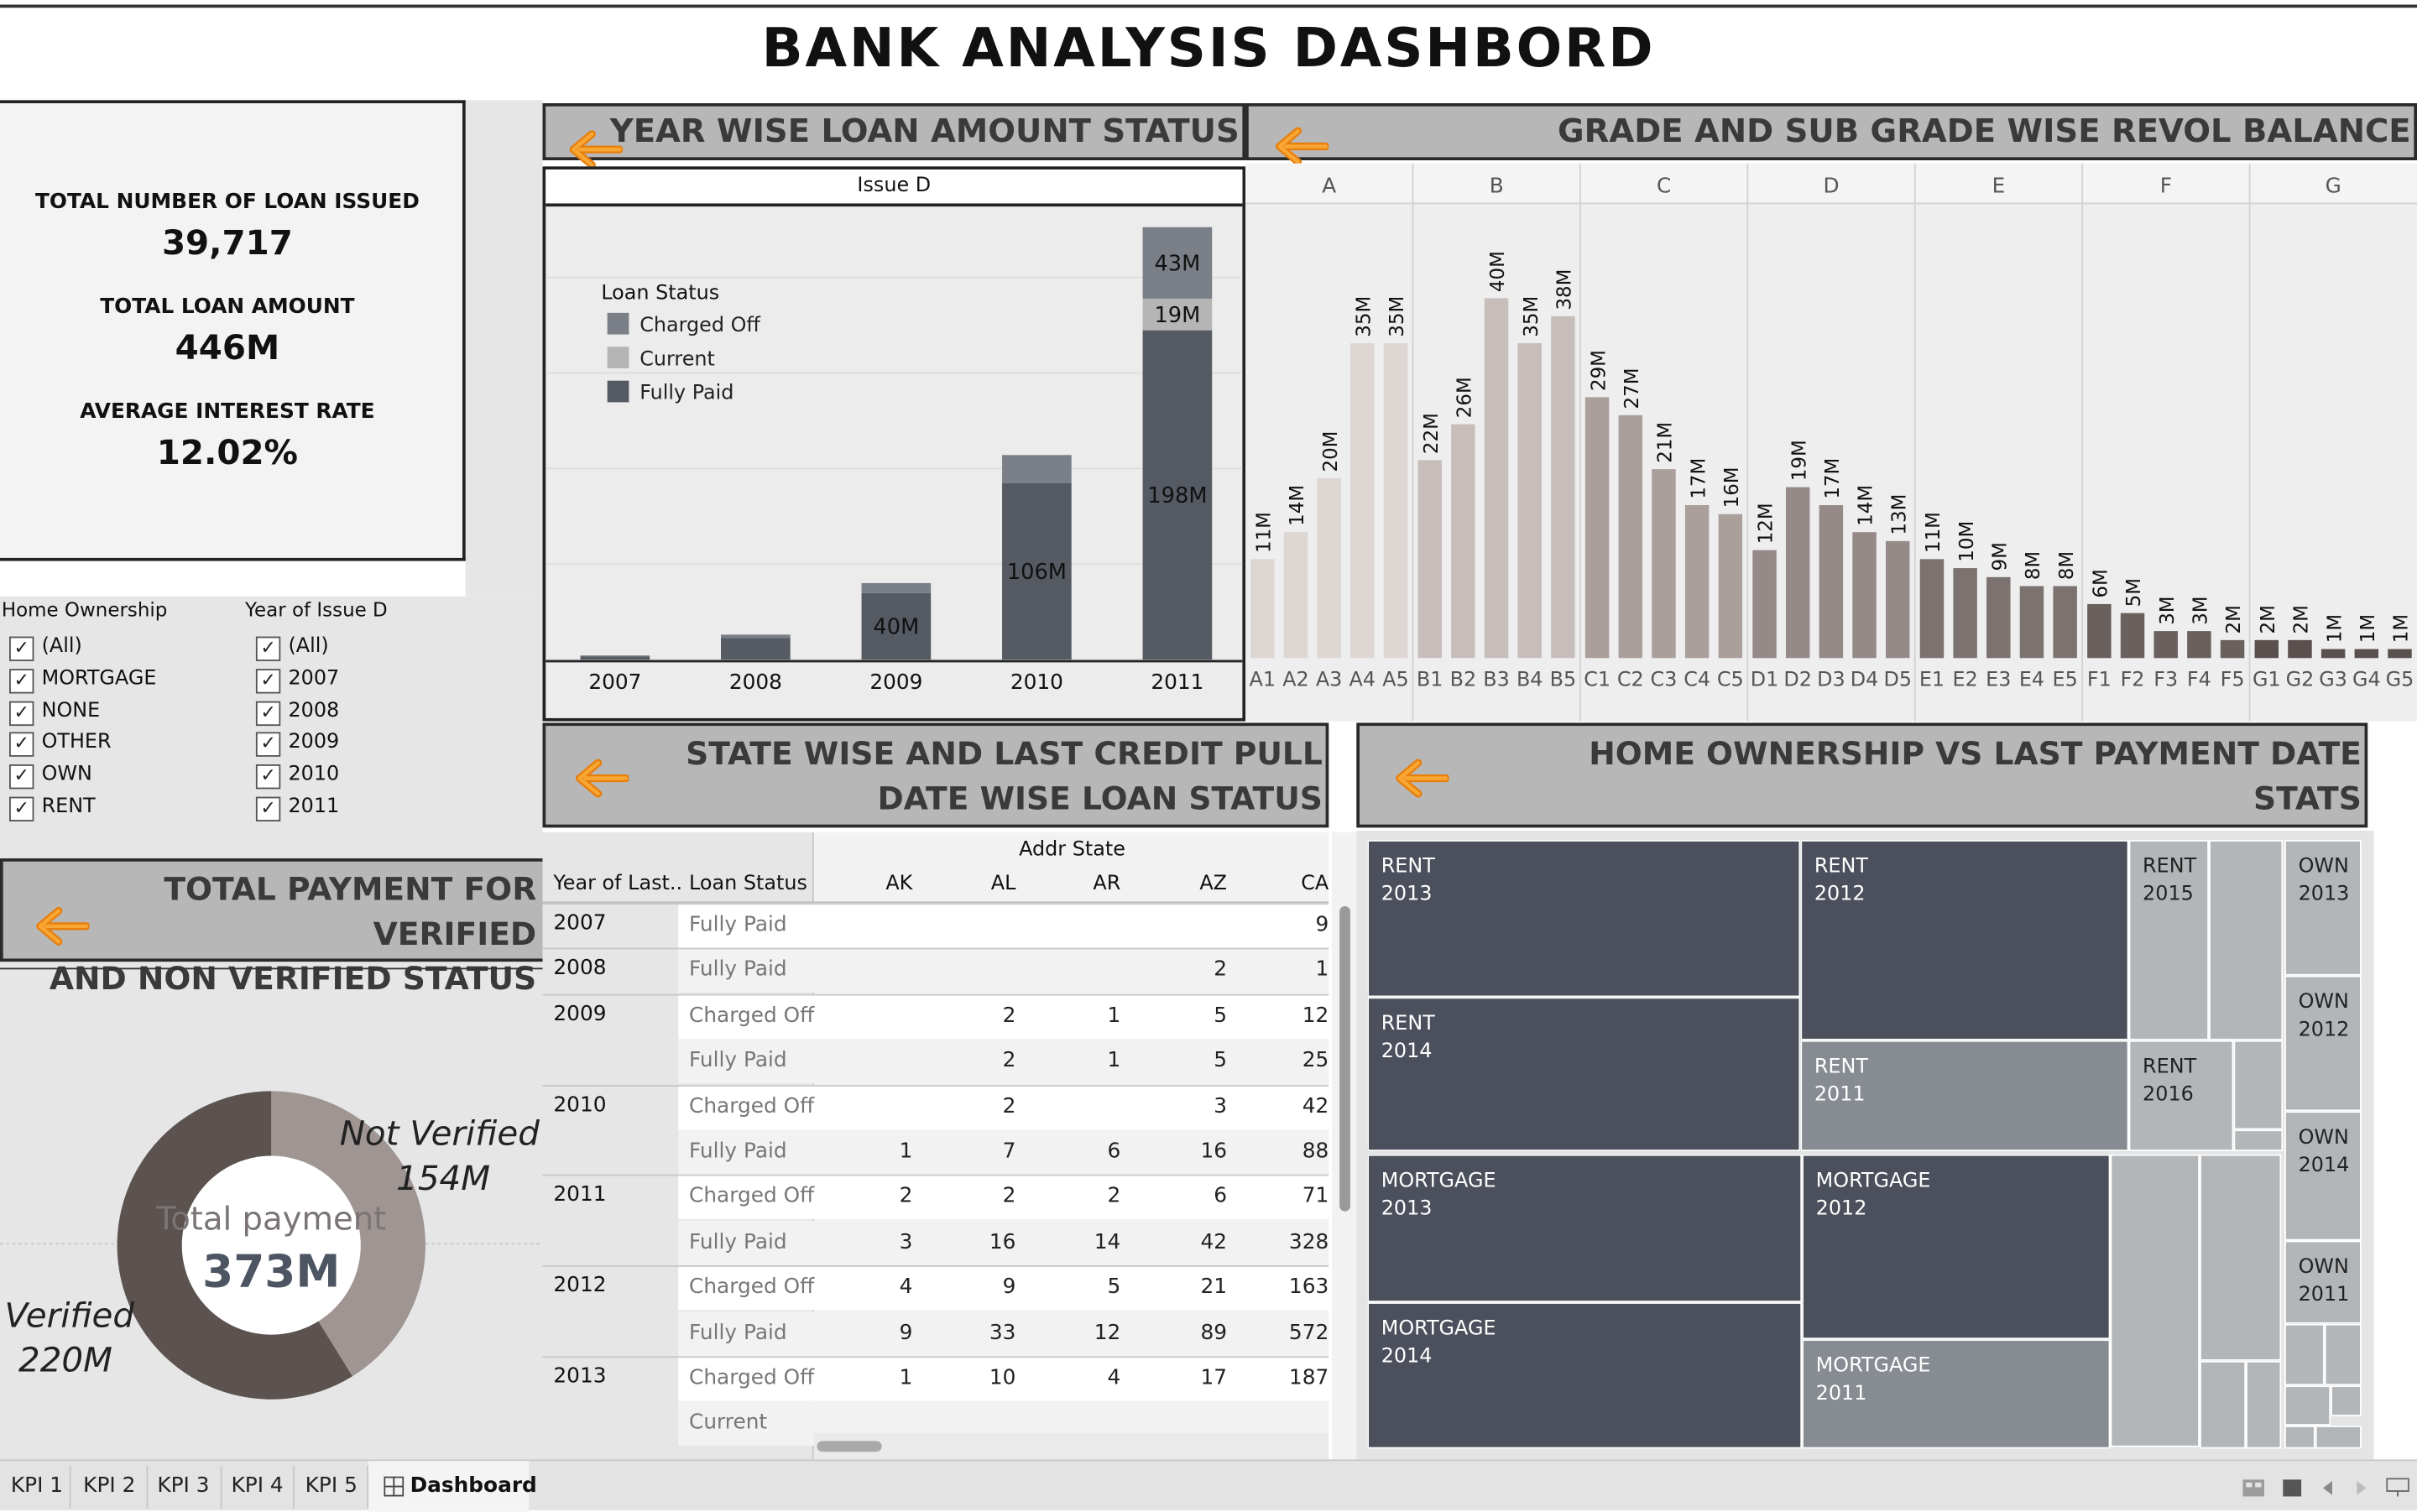 Image resolution: width=2417 pixels, height=1512 pixels. Describe the element at coordinates (1213, 884) in the screenshot. I see `state-column-header: AZ` at that location.